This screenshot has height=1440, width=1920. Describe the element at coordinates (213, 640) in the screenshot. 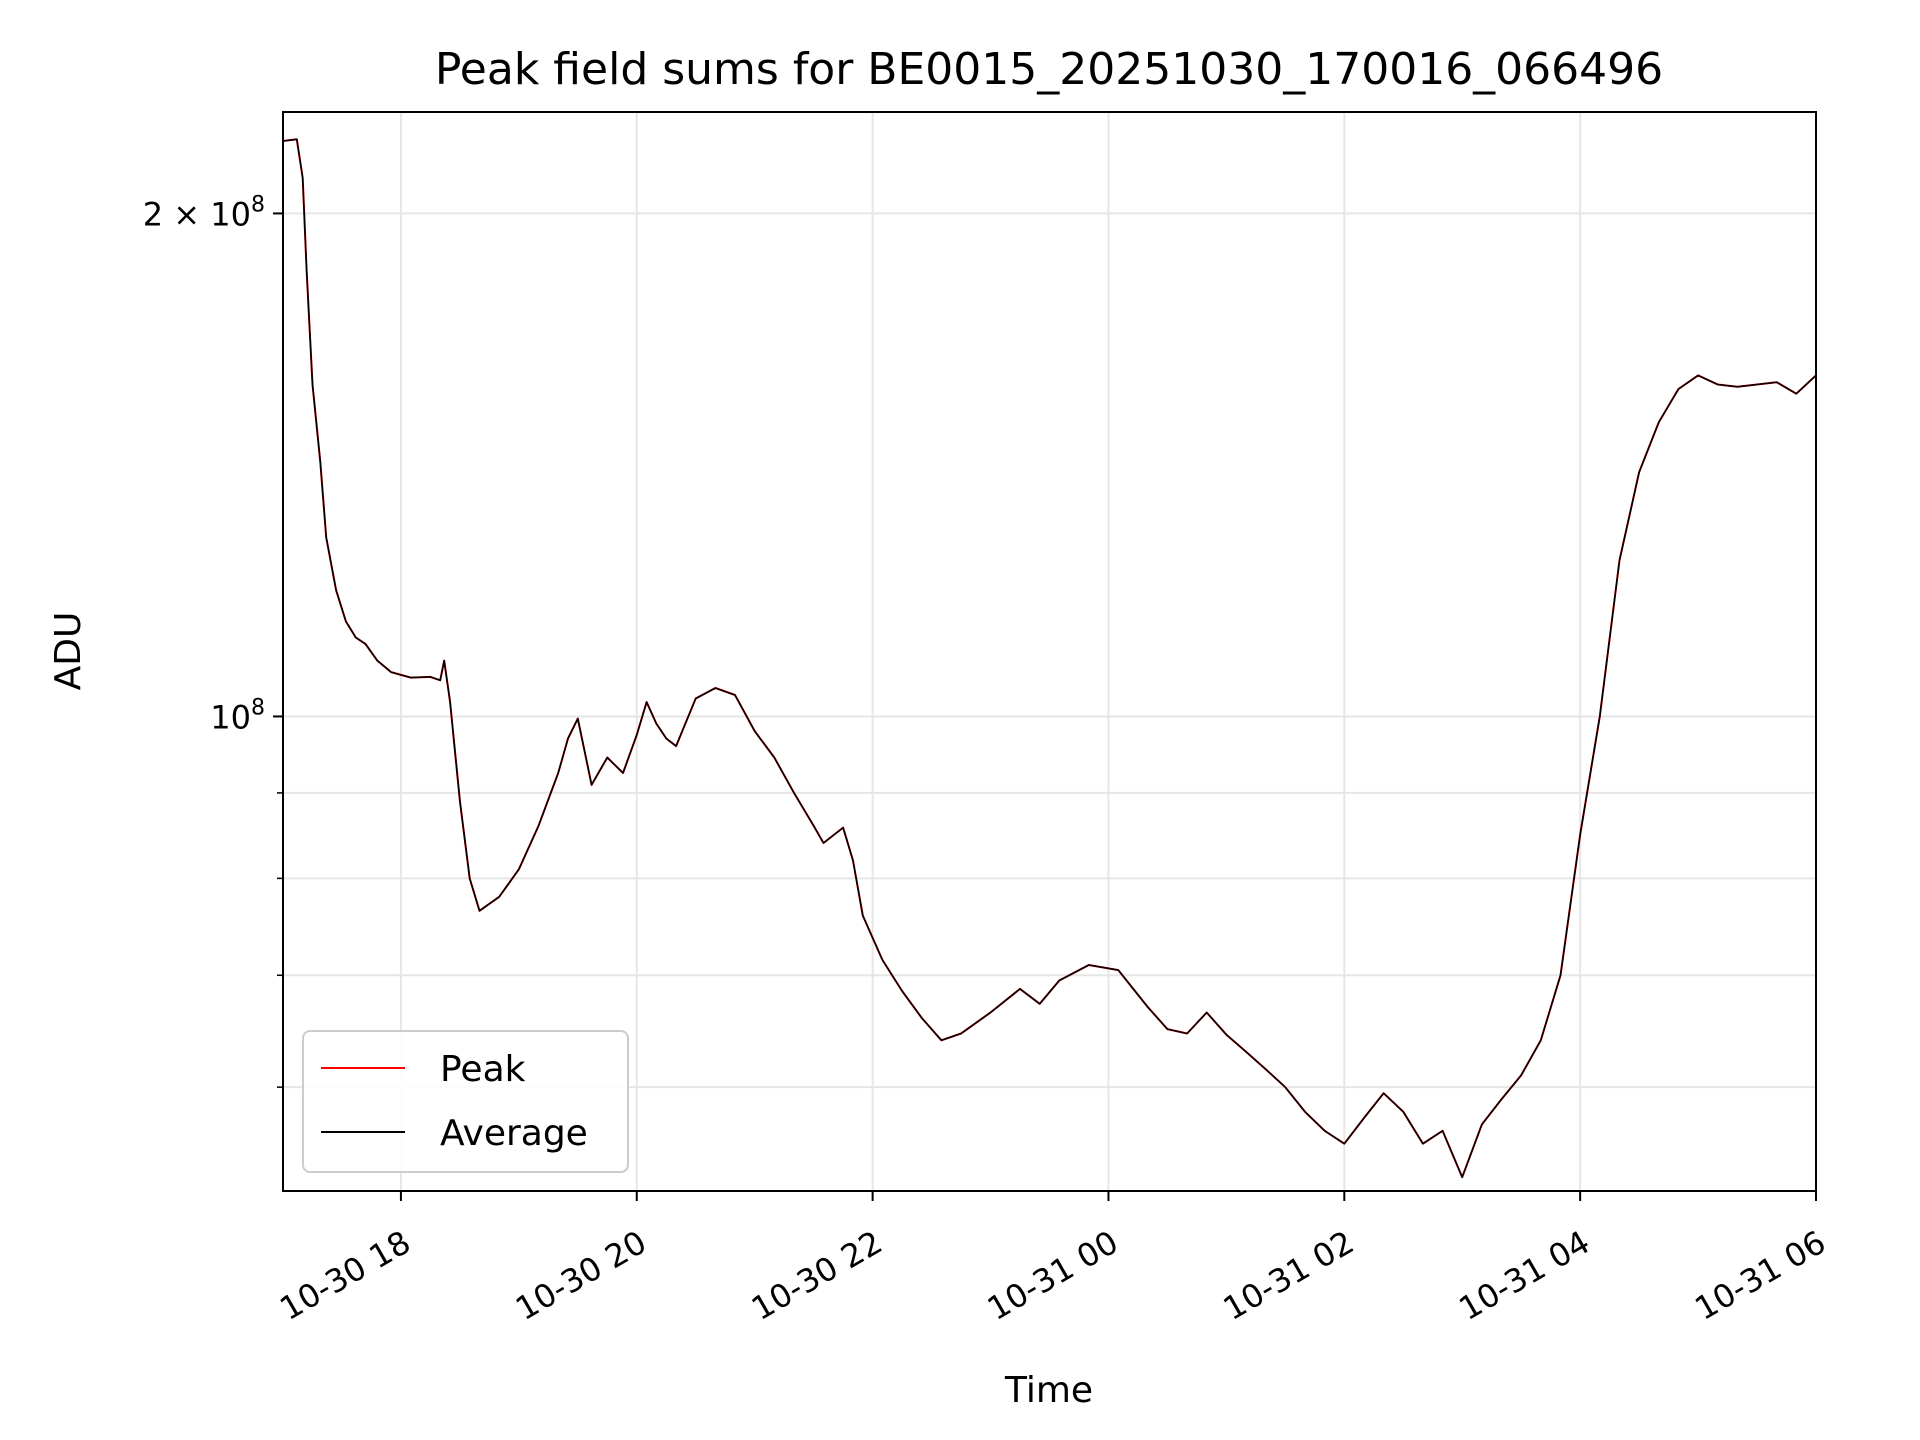

I see `y-axis: 108 2 × 108` at that location.